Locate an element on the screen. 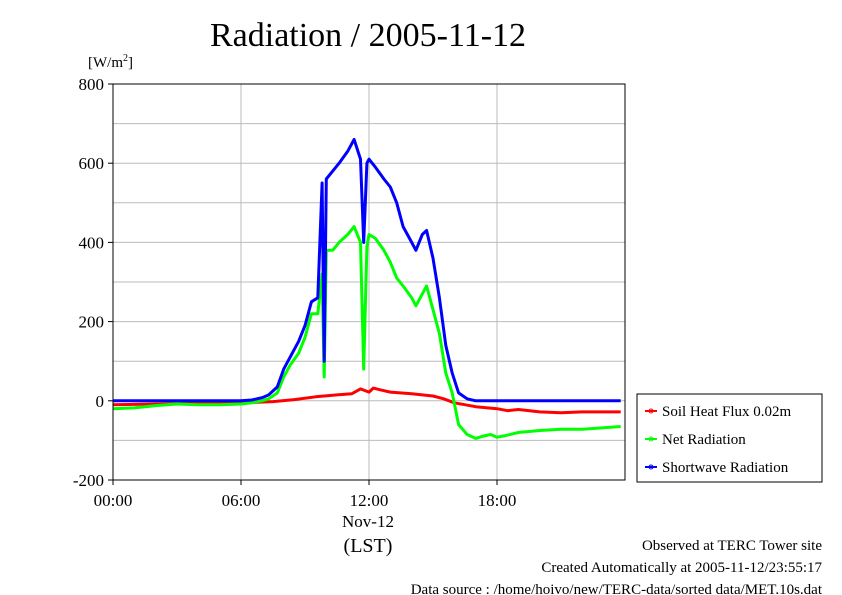 This screenshot has height=595, width=842. y-tick-label: 200 is located at coordinates (92, 322).